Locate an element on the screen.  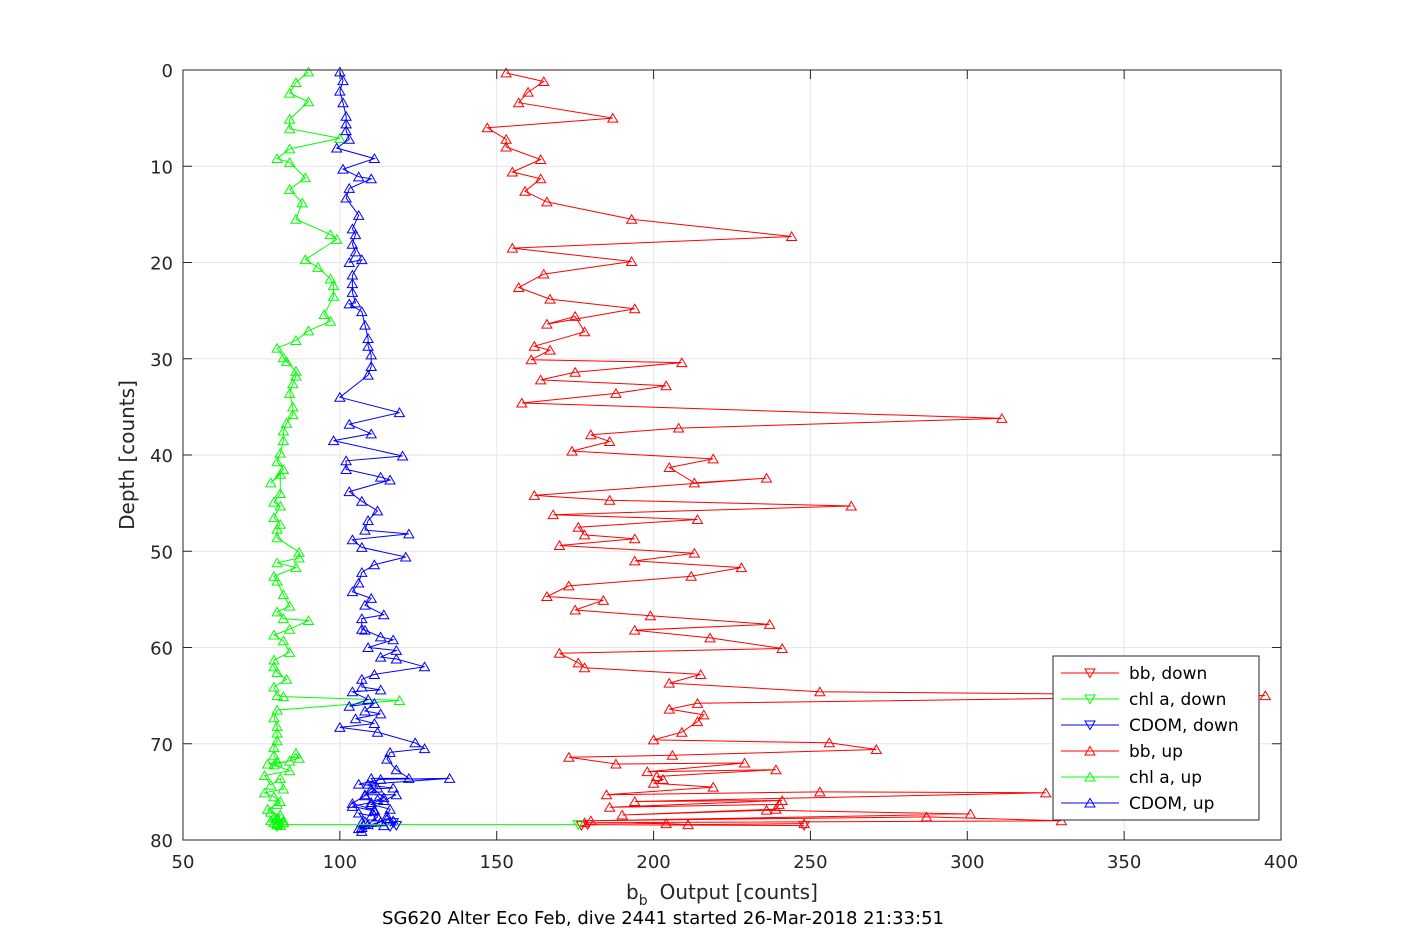
legend-item: CDOM, down is located at coordinates (1150, 726).